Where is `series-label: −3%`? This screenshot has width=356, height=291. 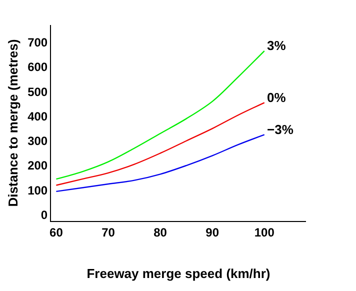 series-label: −3% is located at coordinates (280, 129).